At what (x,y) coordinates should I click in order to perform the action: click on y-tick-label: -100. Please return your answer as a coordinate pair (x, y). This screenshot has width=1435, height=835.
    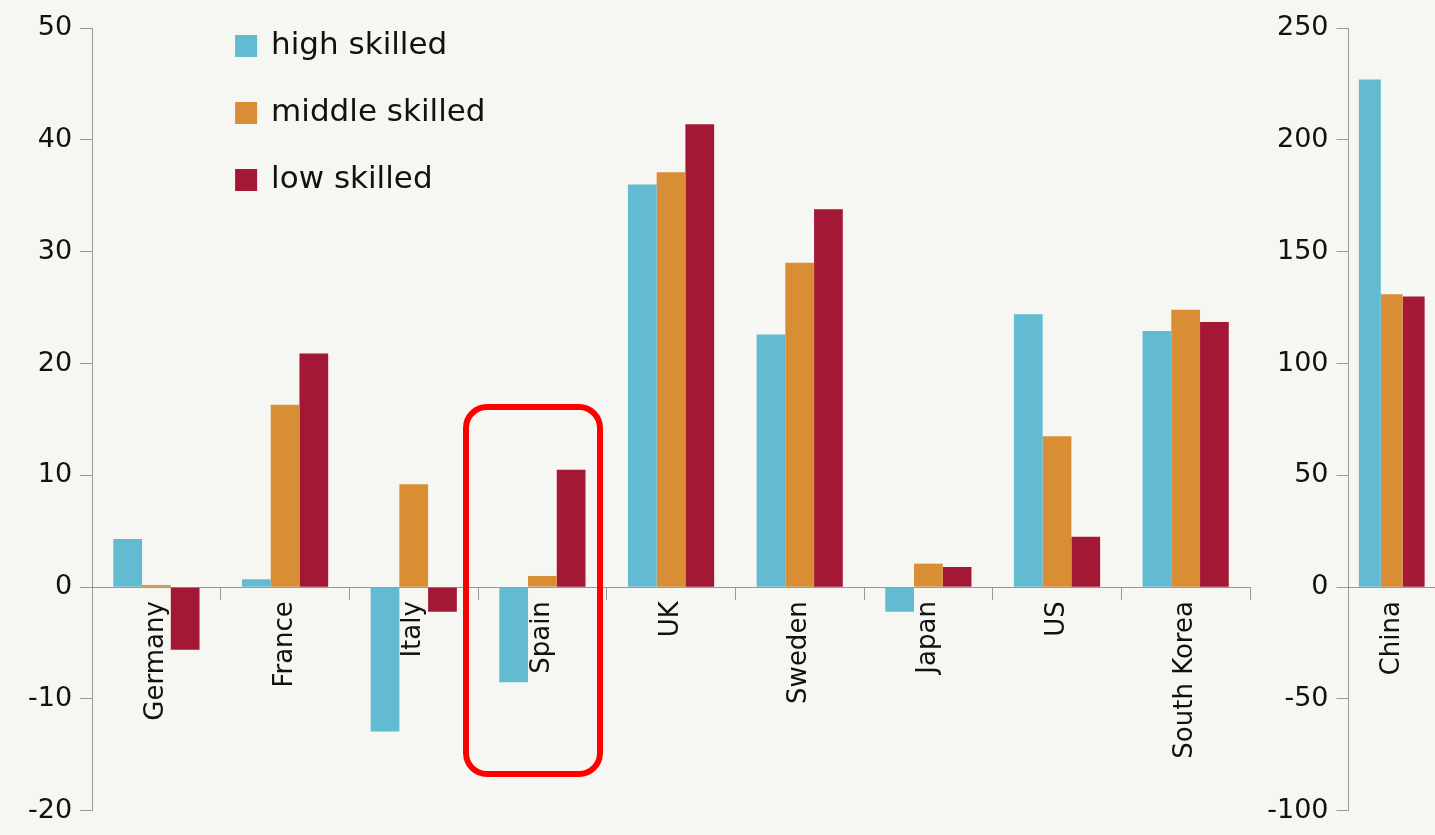
    Looking at the image, I should click on (1298, 808).